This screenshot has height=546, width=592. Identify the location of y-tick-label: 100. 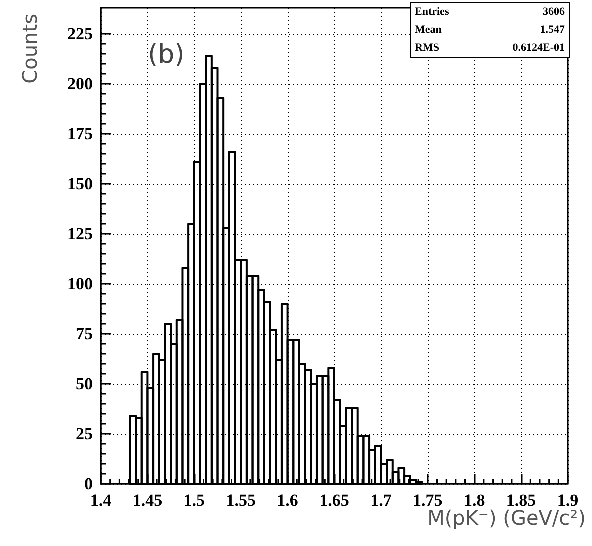
(80, 284).